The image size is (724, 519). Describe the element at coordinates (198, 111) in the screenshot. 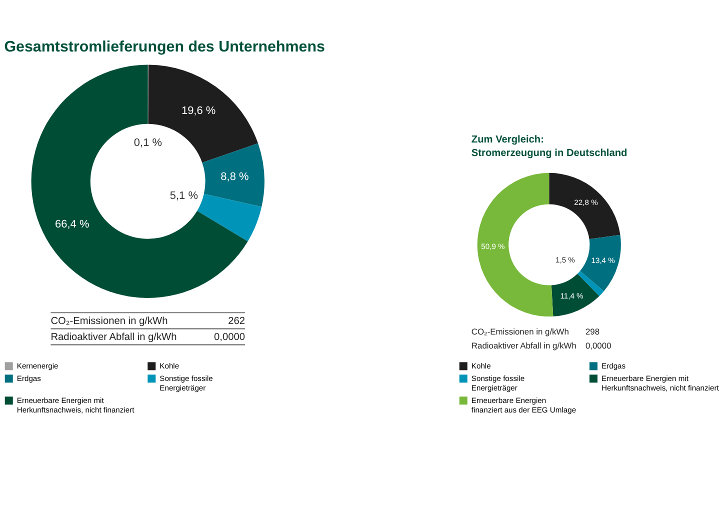

I see `data-label: 19,6 %` at that location.